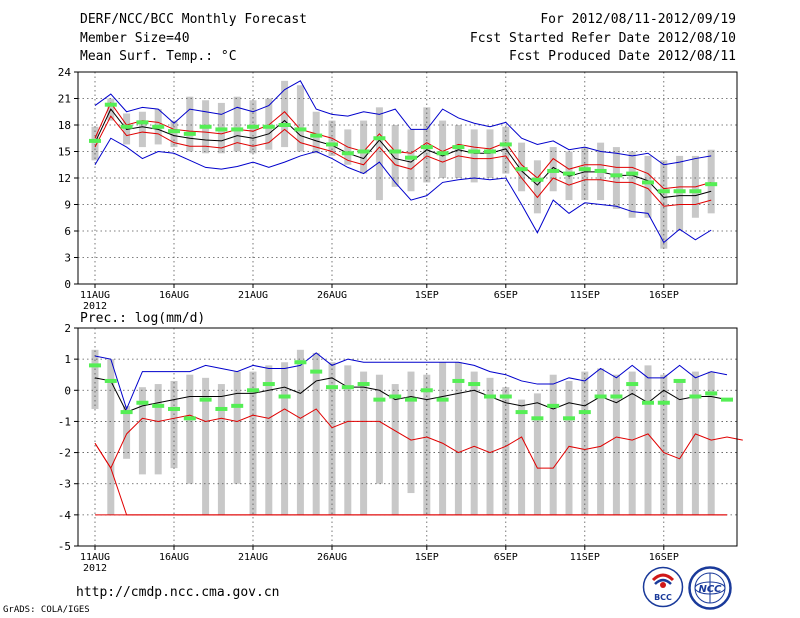 This screenshot has height=618, width=800. I want to click on y-tick-label: 21, so click(64, 99).